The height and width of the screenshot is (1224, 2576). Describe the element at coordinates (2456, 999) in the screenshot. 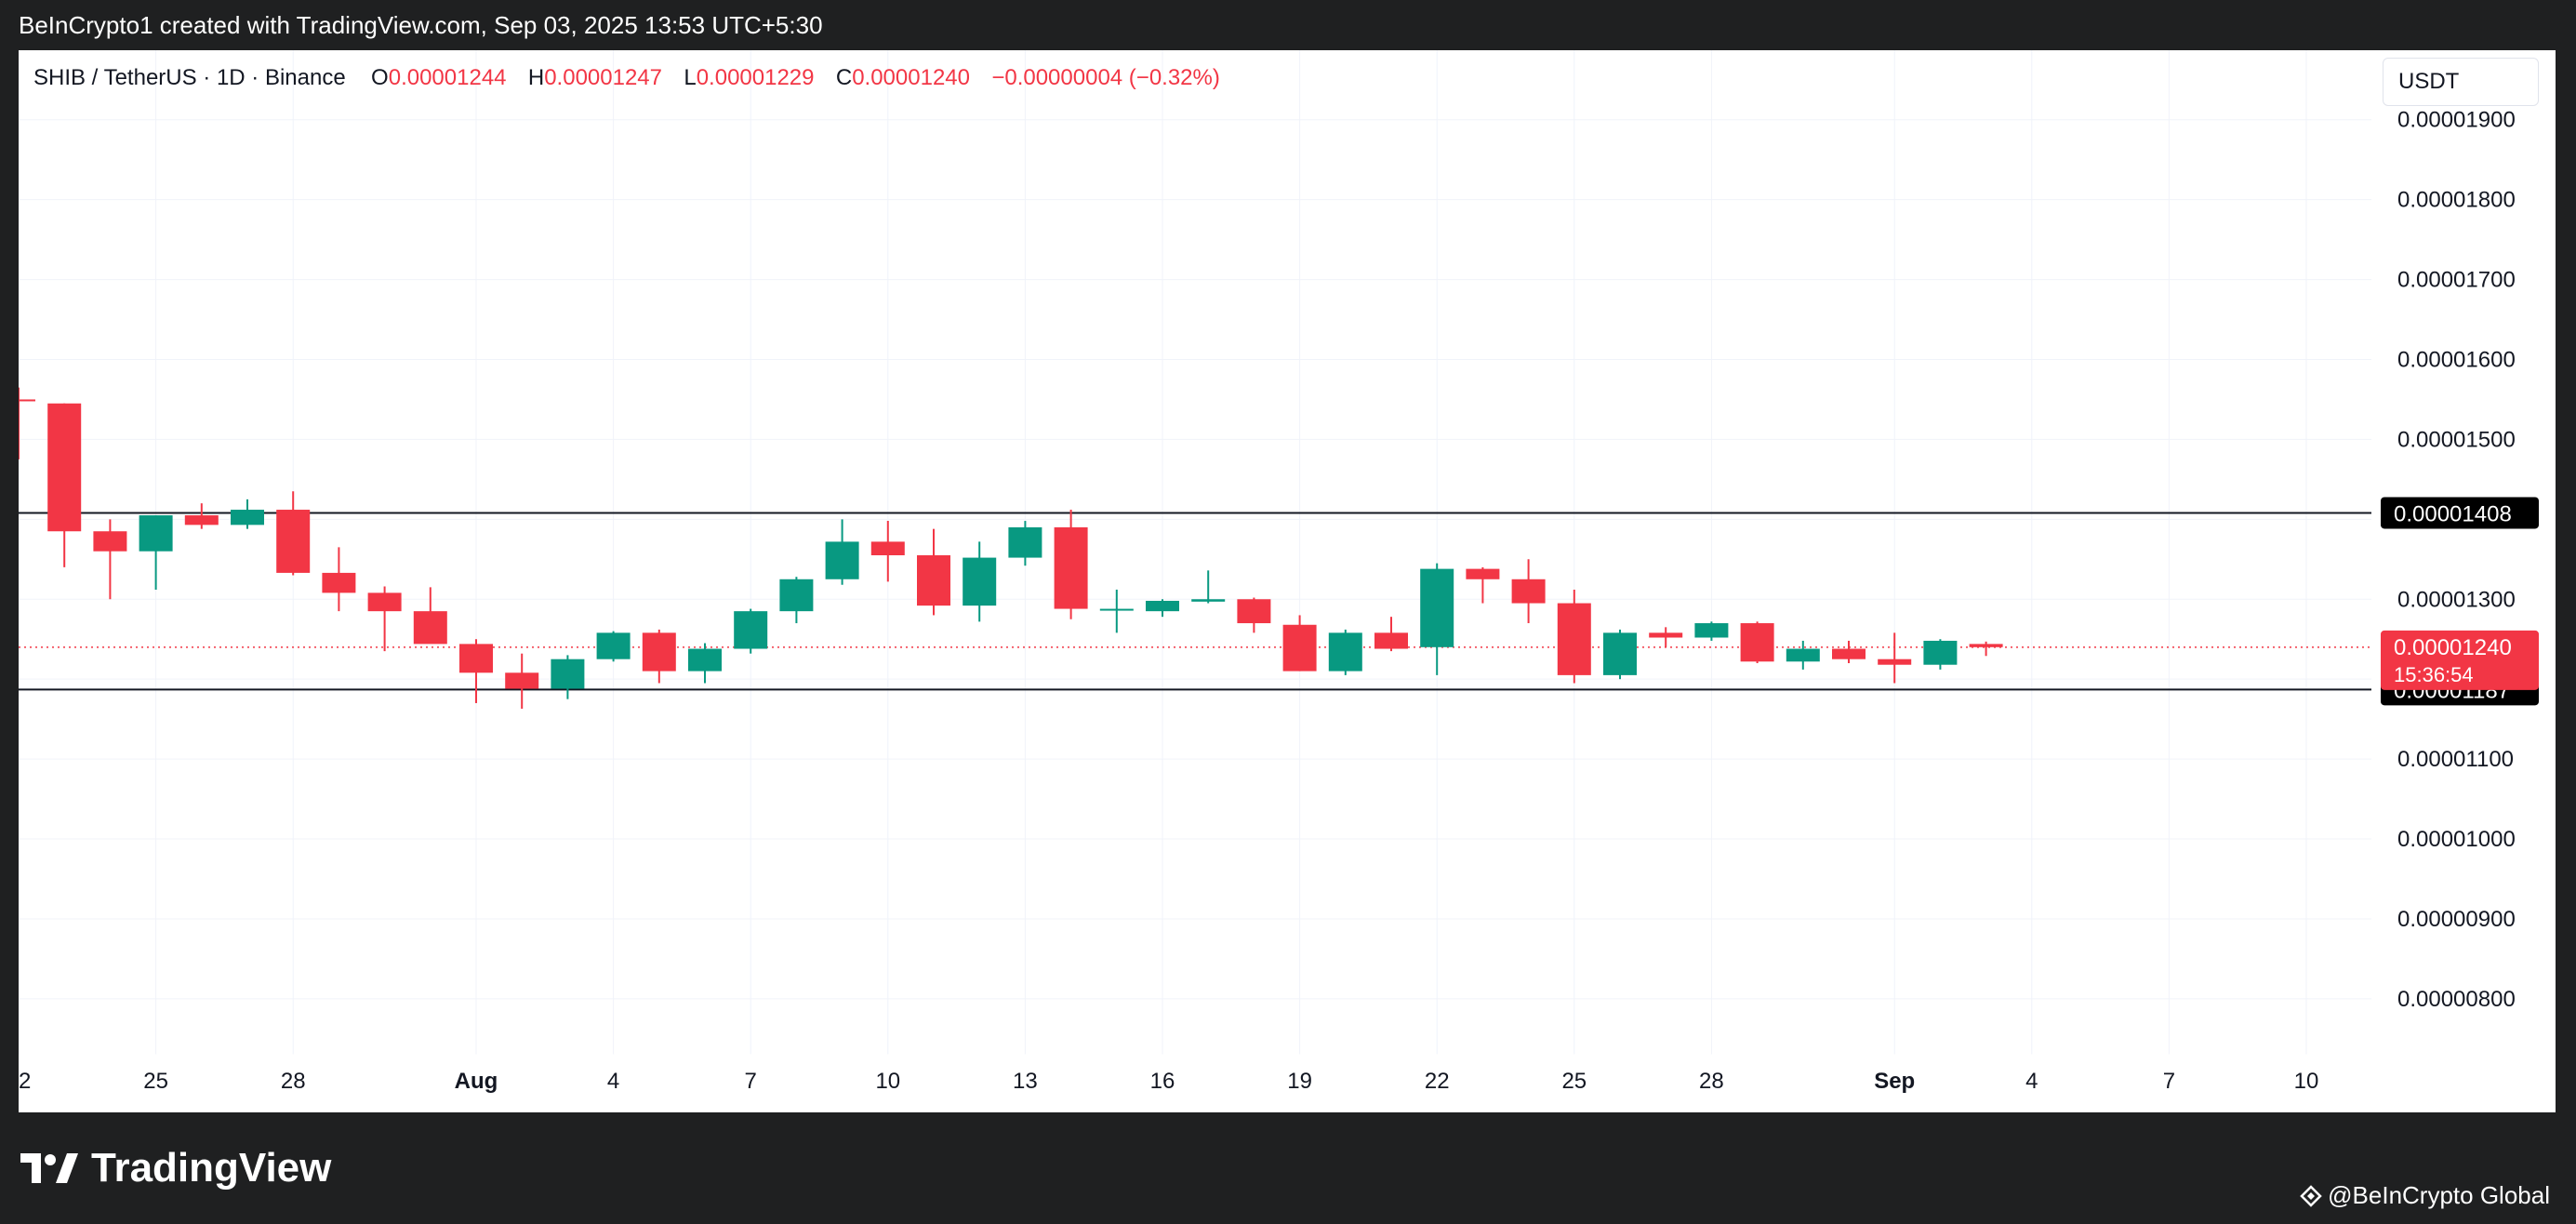

I see `y-tick-label: 0.00000800` at that location.